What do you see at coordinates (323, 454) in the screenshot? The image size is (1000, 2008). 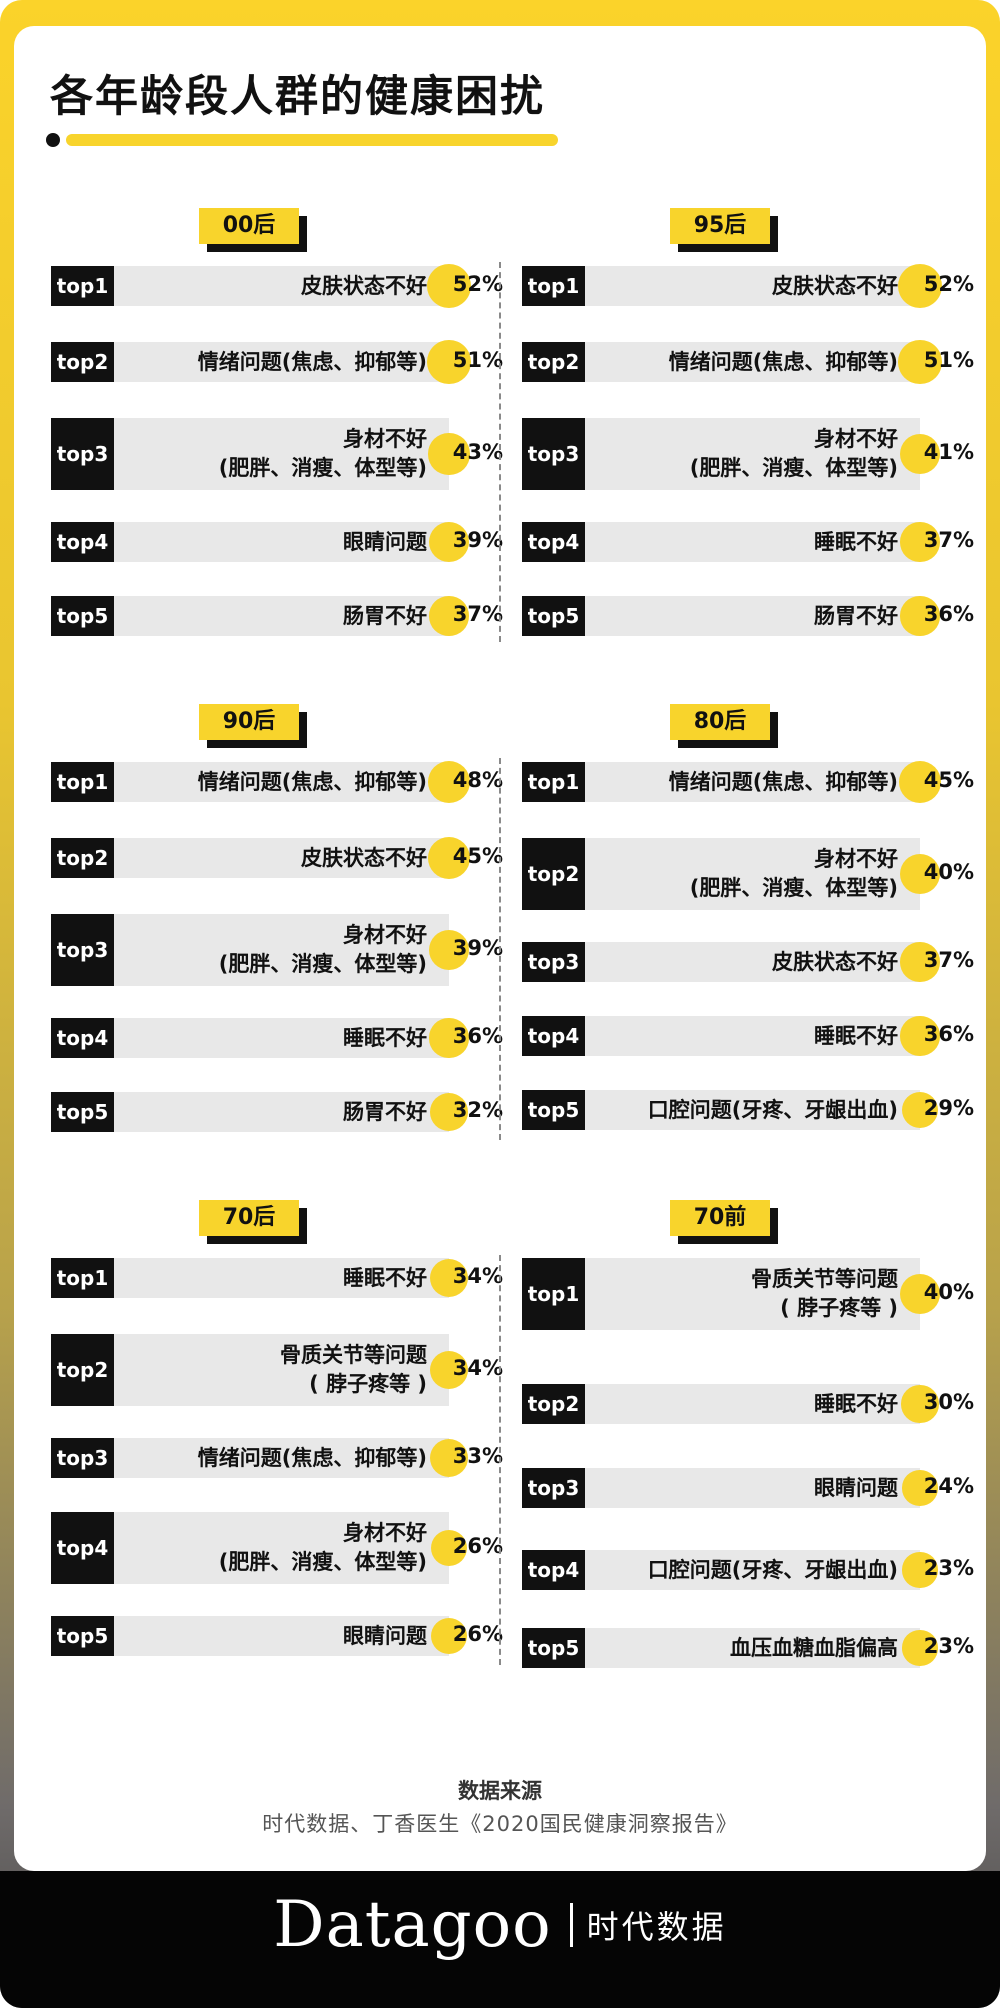 I see `issue-label: 身材不好 (肥胖、消瘦、体型等)` at bounding box center [323, 454].